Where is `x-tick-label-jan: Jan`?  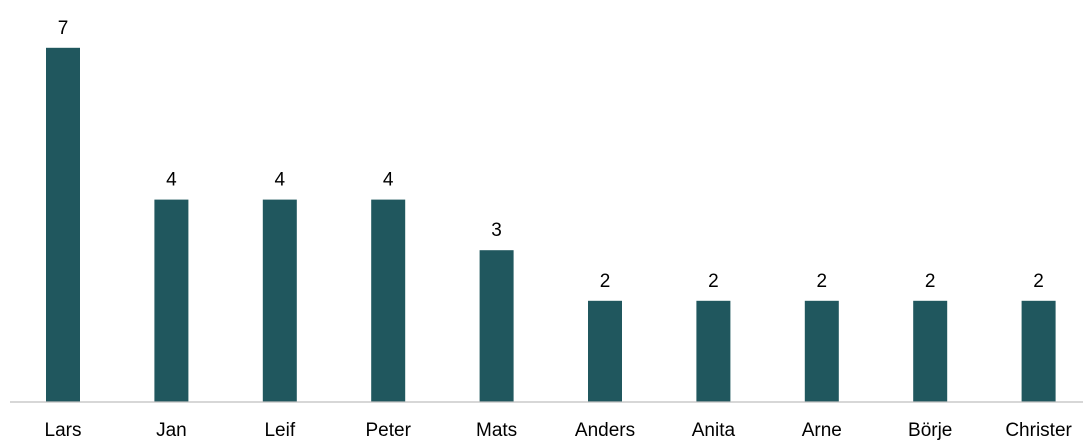 x-tick-label-jan: Jan is located at coordinates (171, 430).